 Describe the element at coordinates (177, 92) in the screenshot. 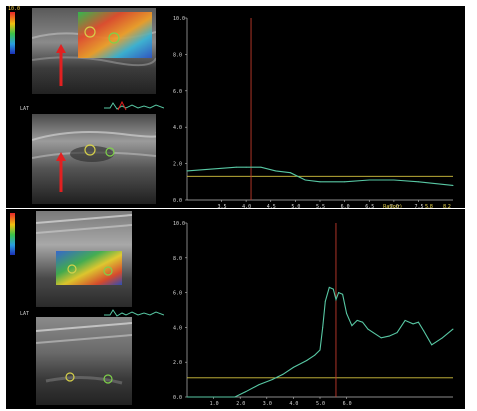

I see `y-tick-label: 6.0` at that location.